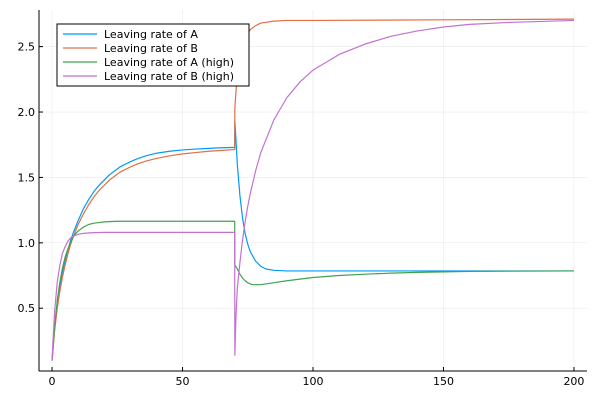 Image resolution: width=600 pixels, height=400 pixels. What do you see at coordinates (27, 47) in the screenshot?
I see `y-tick-label: 2.5` at bounding box center [27, 47].